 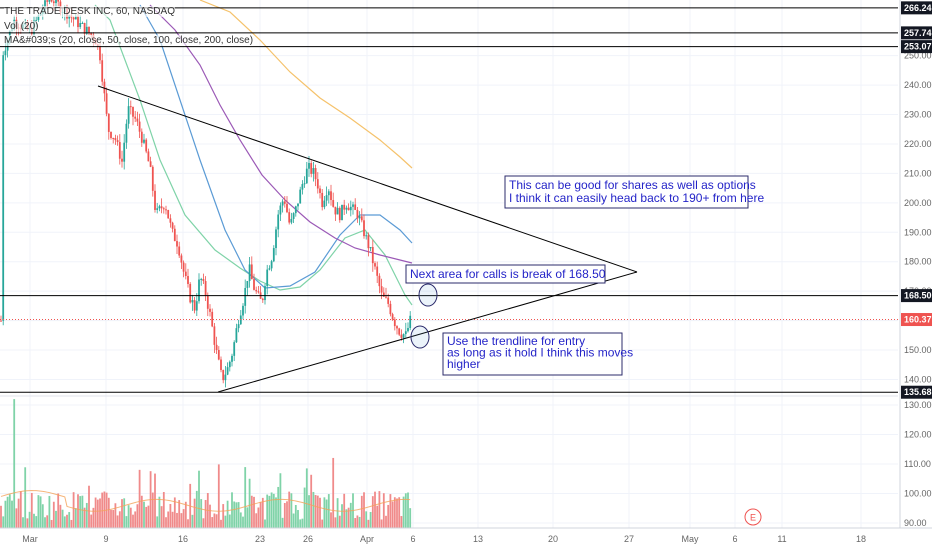 I want to click on entry-circle, so click(x=420, y=337).